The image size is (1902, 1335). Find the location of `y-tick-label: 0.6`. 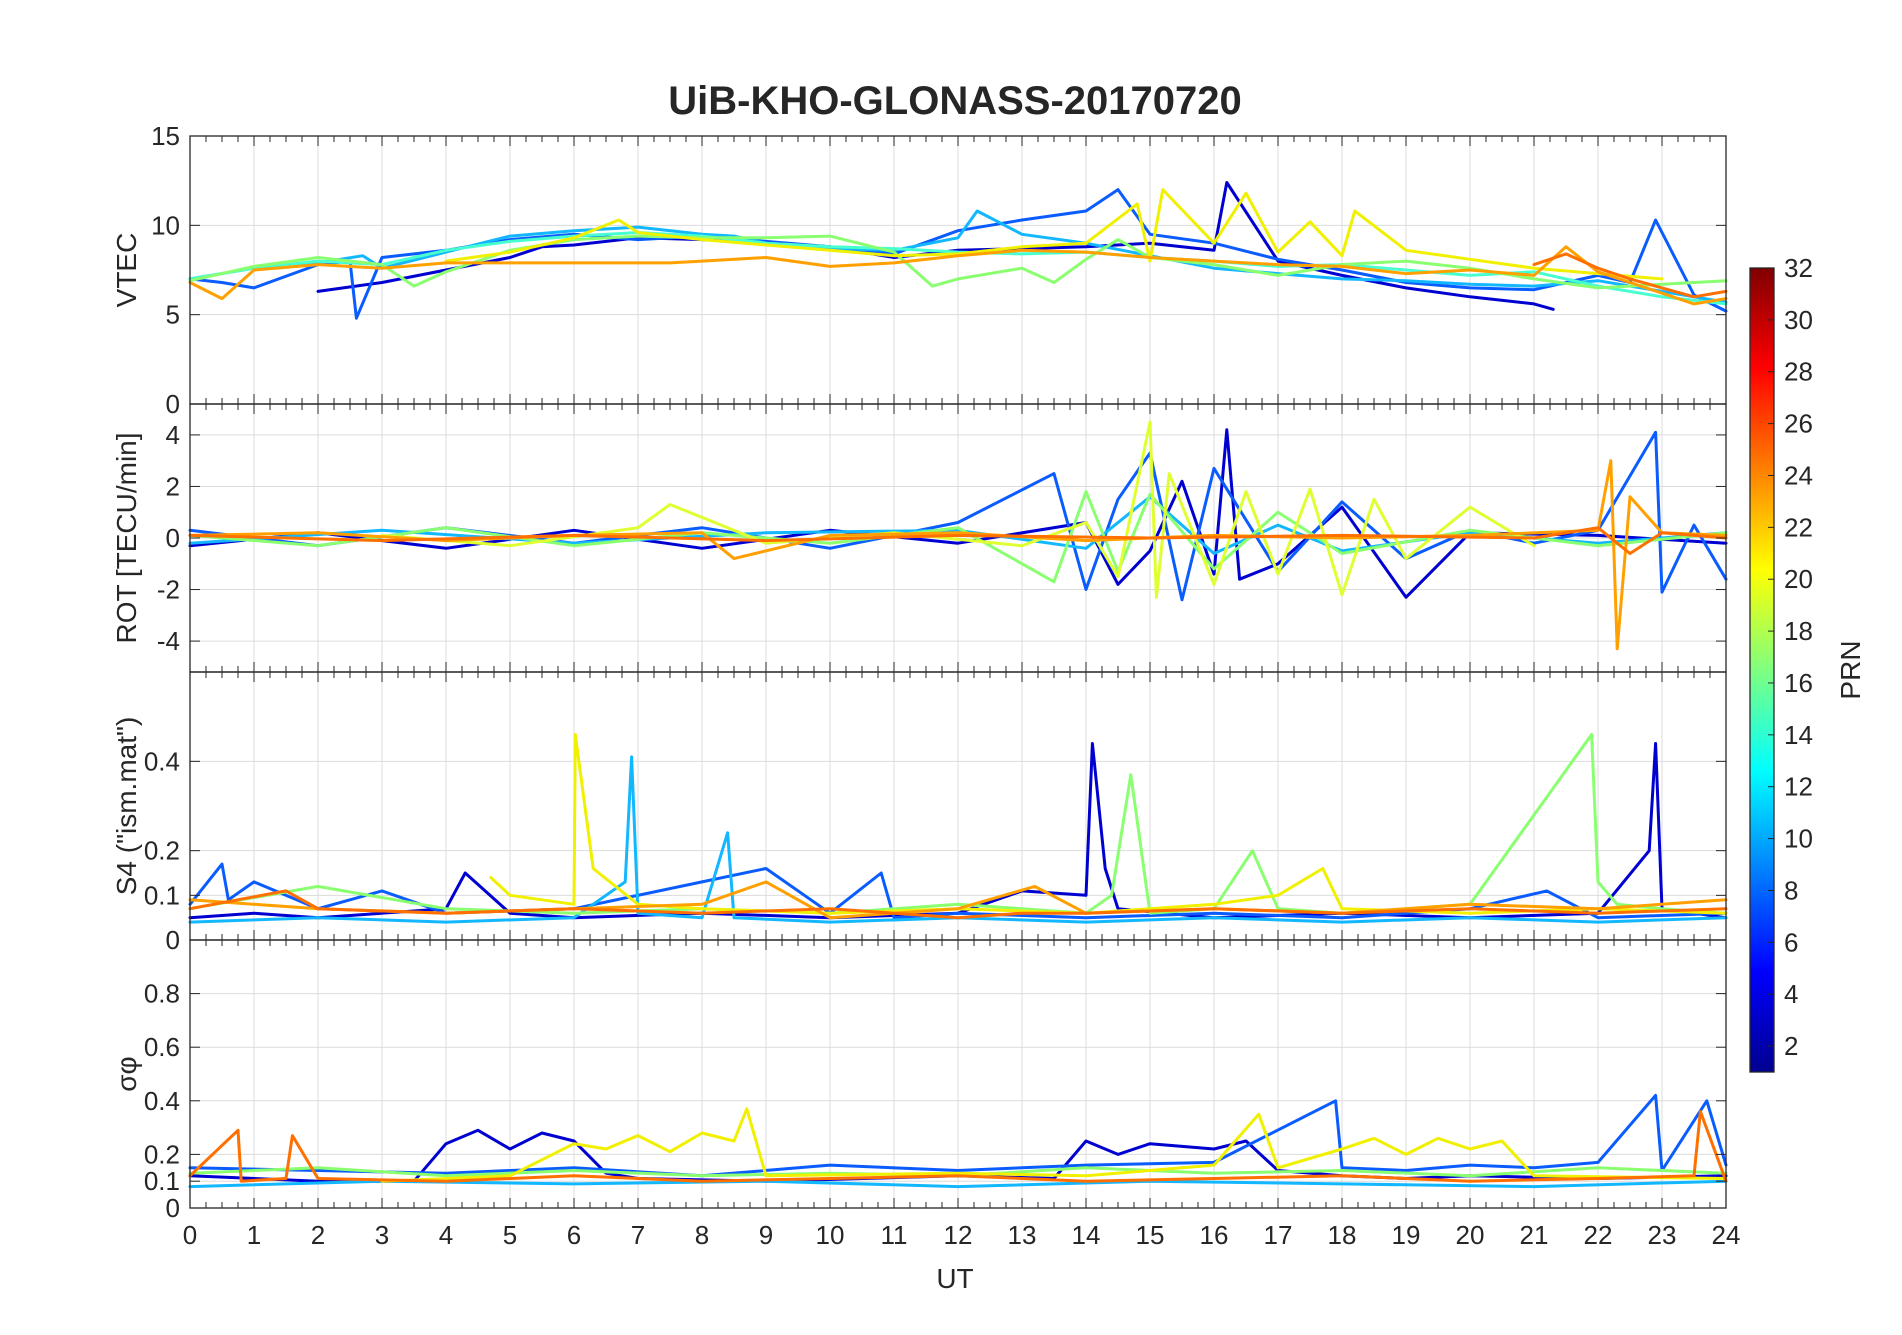

y-tick-label: 0.6 is located at coordinates (162, 1047).